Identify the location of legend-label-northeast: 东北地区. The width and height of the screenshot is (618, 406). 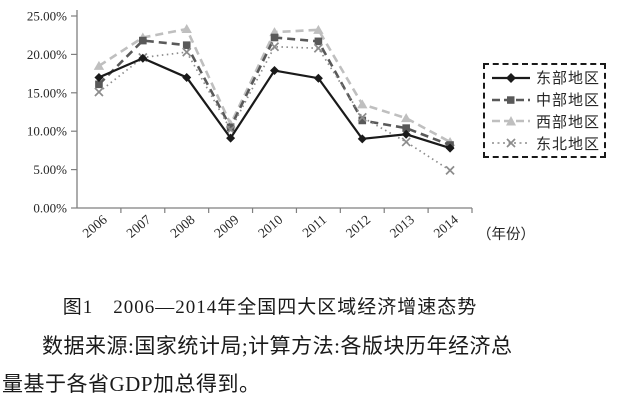
(568, 144).